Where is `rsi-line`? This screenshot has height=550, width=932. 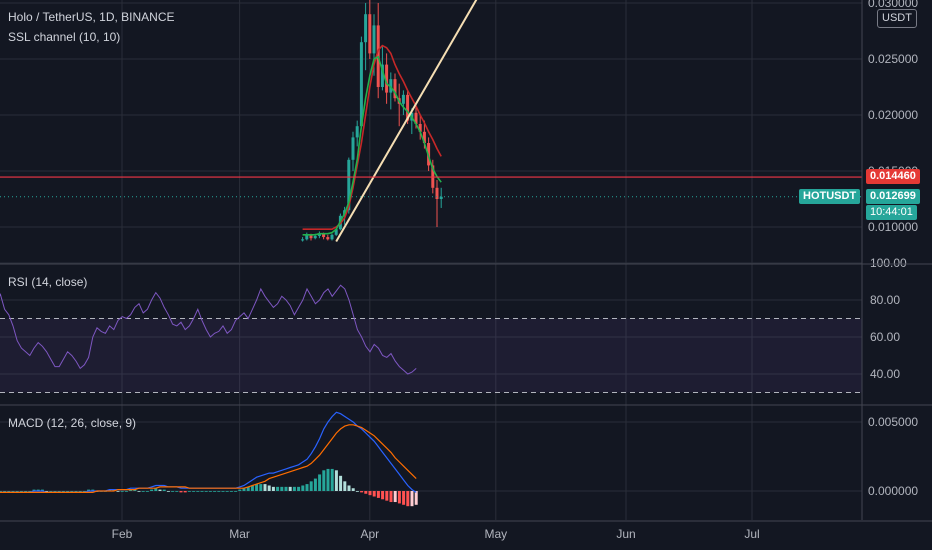
rsi-line is located at coordinates (208, 329).